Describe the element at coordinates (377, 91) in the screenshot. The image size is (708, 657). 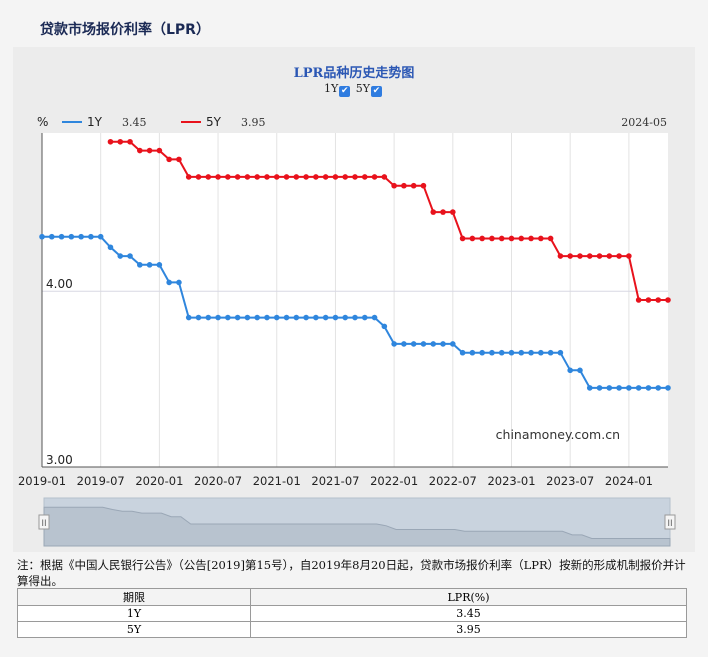
I see `checkbox-5y: ✔` at that location.